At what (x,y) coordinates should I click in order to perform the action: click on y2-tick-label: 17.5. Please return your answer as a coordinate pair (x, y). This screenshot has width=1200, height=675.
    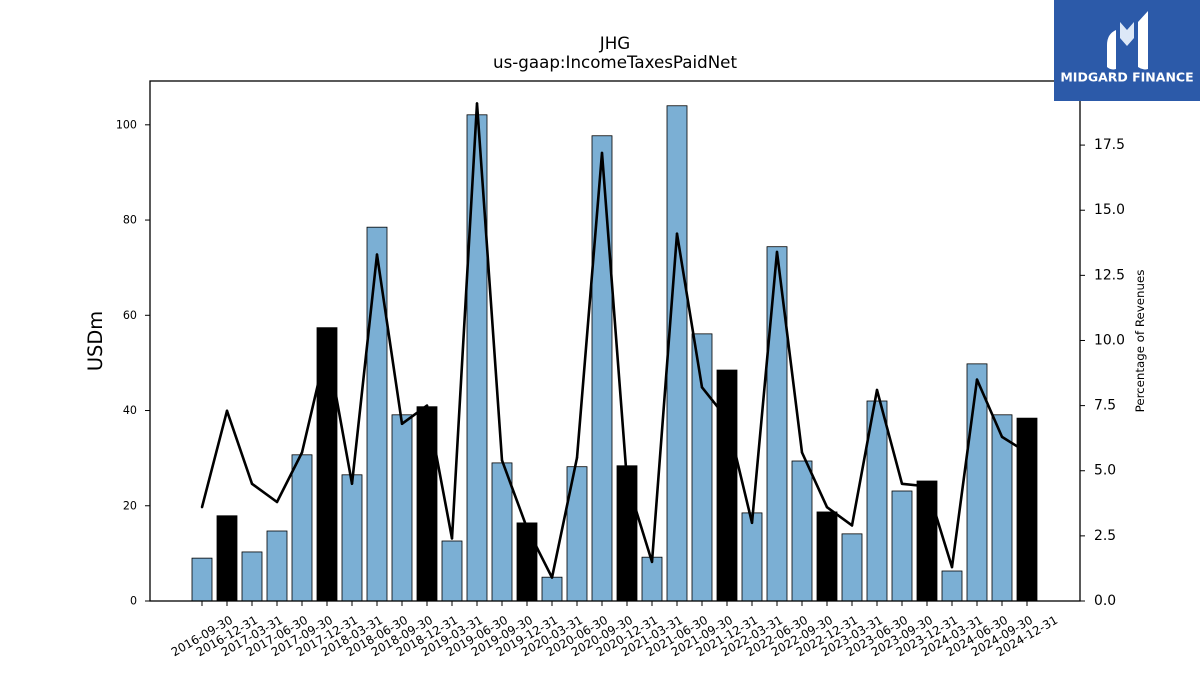
    Looking at the image, I should click on (1109, 145).